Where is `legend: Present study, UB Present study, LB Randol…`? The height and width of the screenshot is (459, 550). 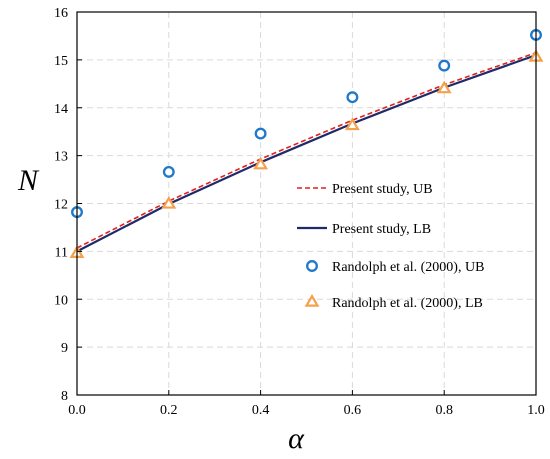 legend: Present study, UB Present study, LB Randol… is located at coordinates (390, 246).